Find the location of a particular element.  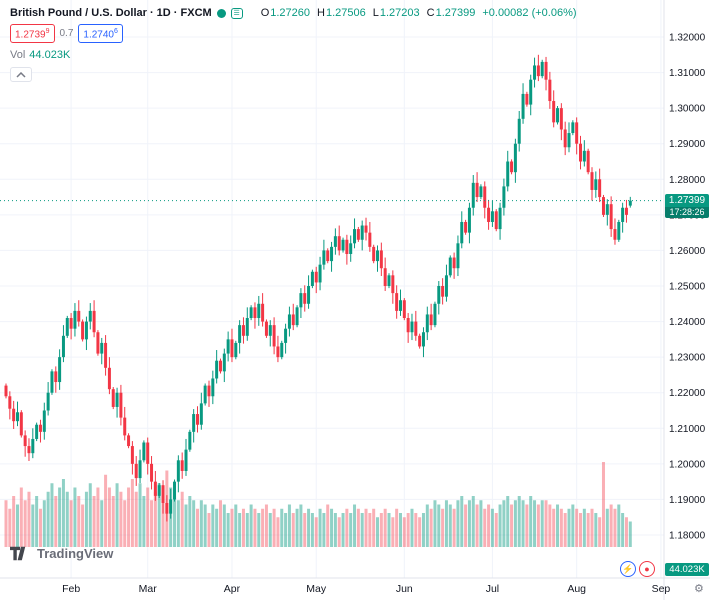

time-axis: Feb Mar Apr May Jun Jul Aug Sep is located at coordinates (366, 589).